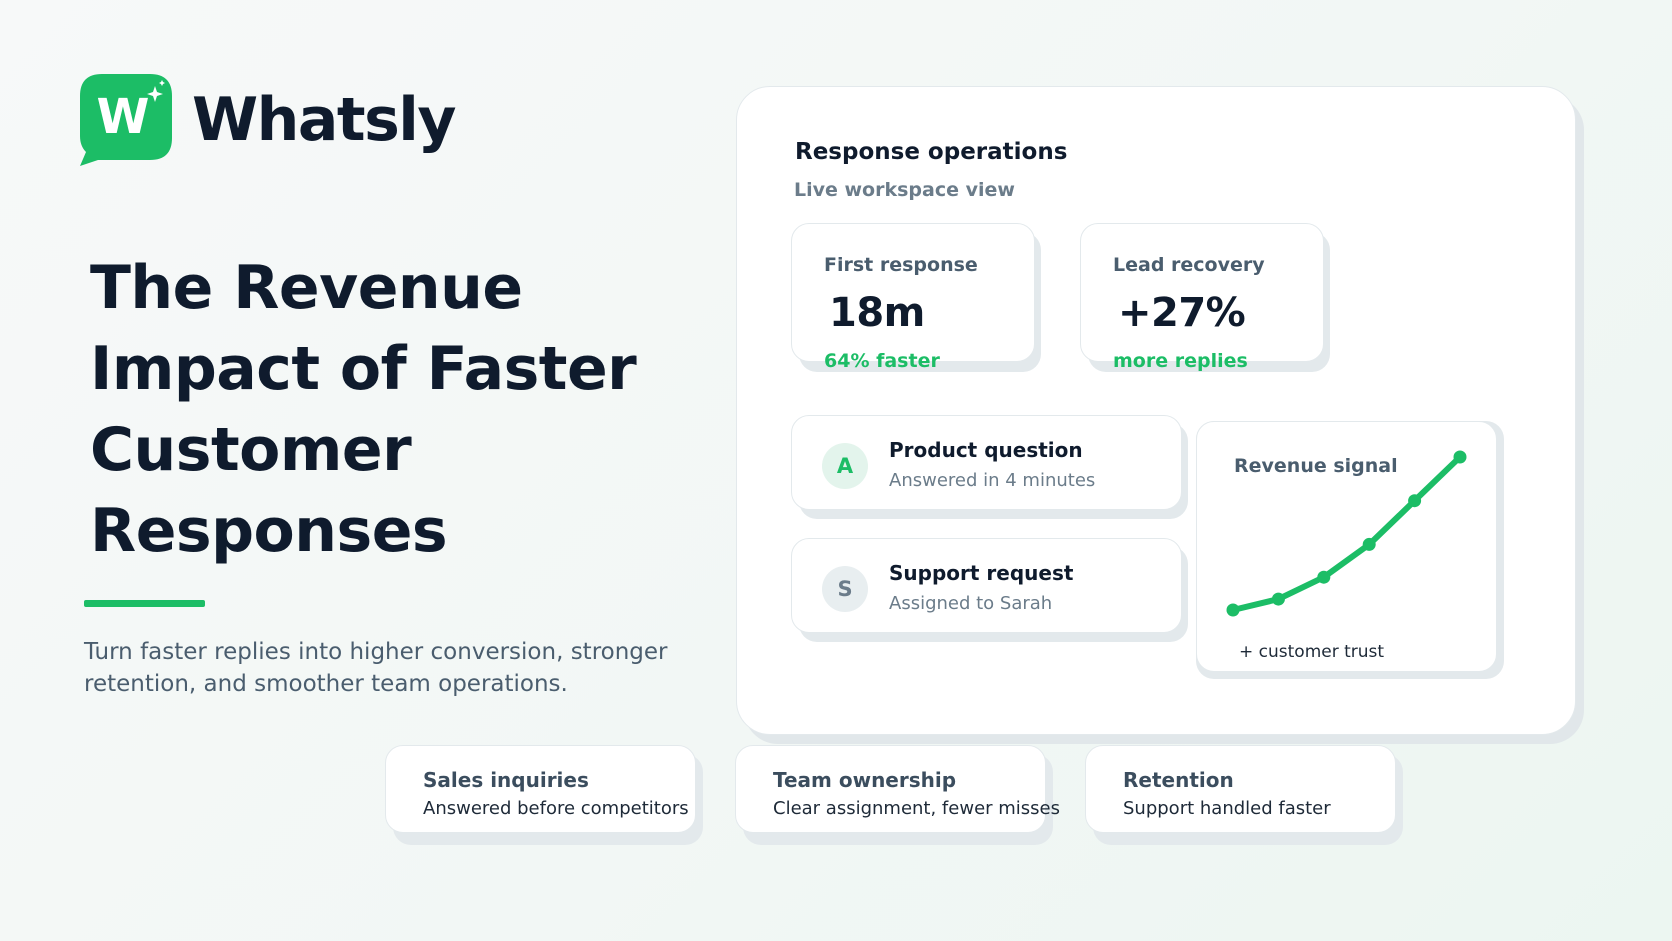 The height and width of the screenshot is (941, 1672). Describe the element at coordinates (1227, 808) in the screenshot. I see `feature-detail: Support handled faster` at that location.